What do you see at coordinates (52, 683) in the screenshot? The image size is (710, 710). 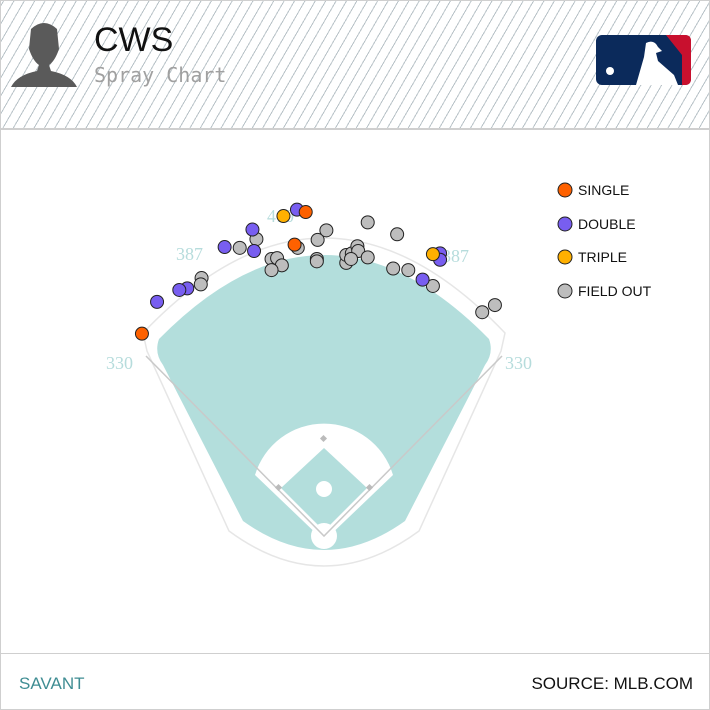 I see `savant-link: SAVANT` at bounding box center [52, 683].